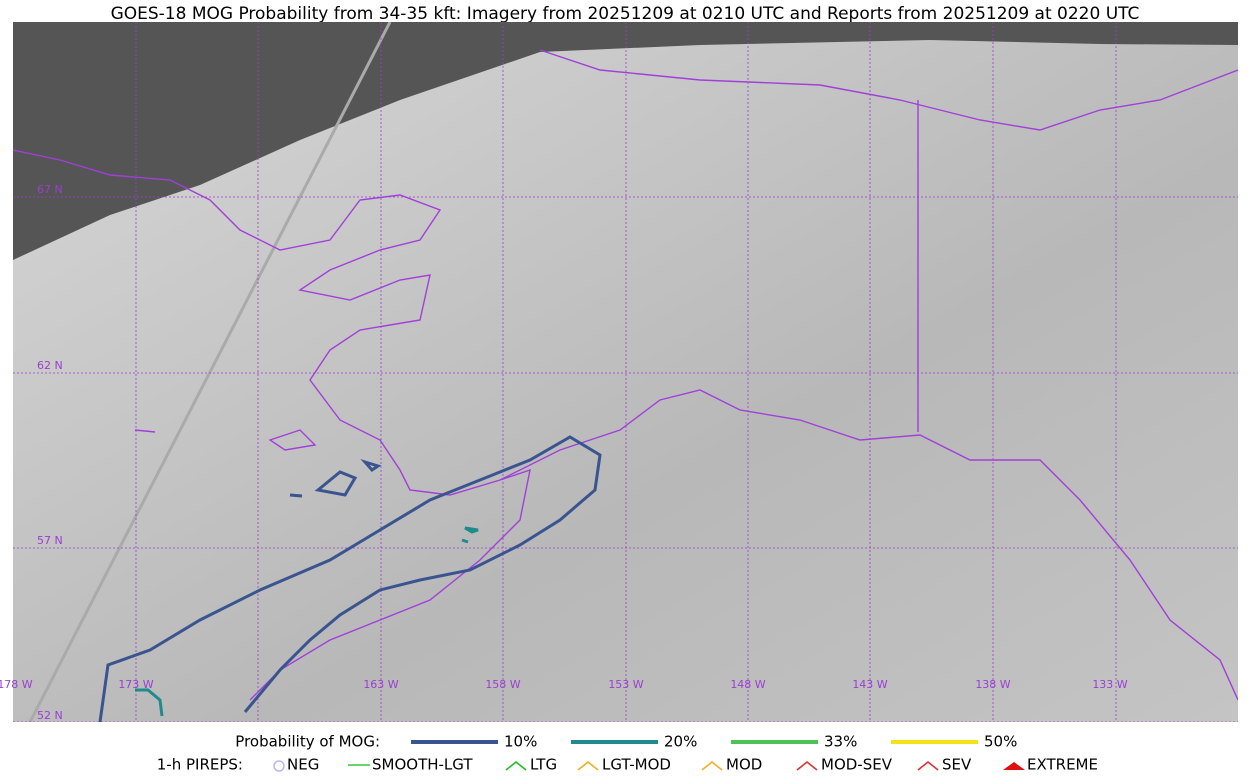  Describe the element at coordinates (1062, 765) in the screenshot. I see `legend-label: EXTREME` at that location.